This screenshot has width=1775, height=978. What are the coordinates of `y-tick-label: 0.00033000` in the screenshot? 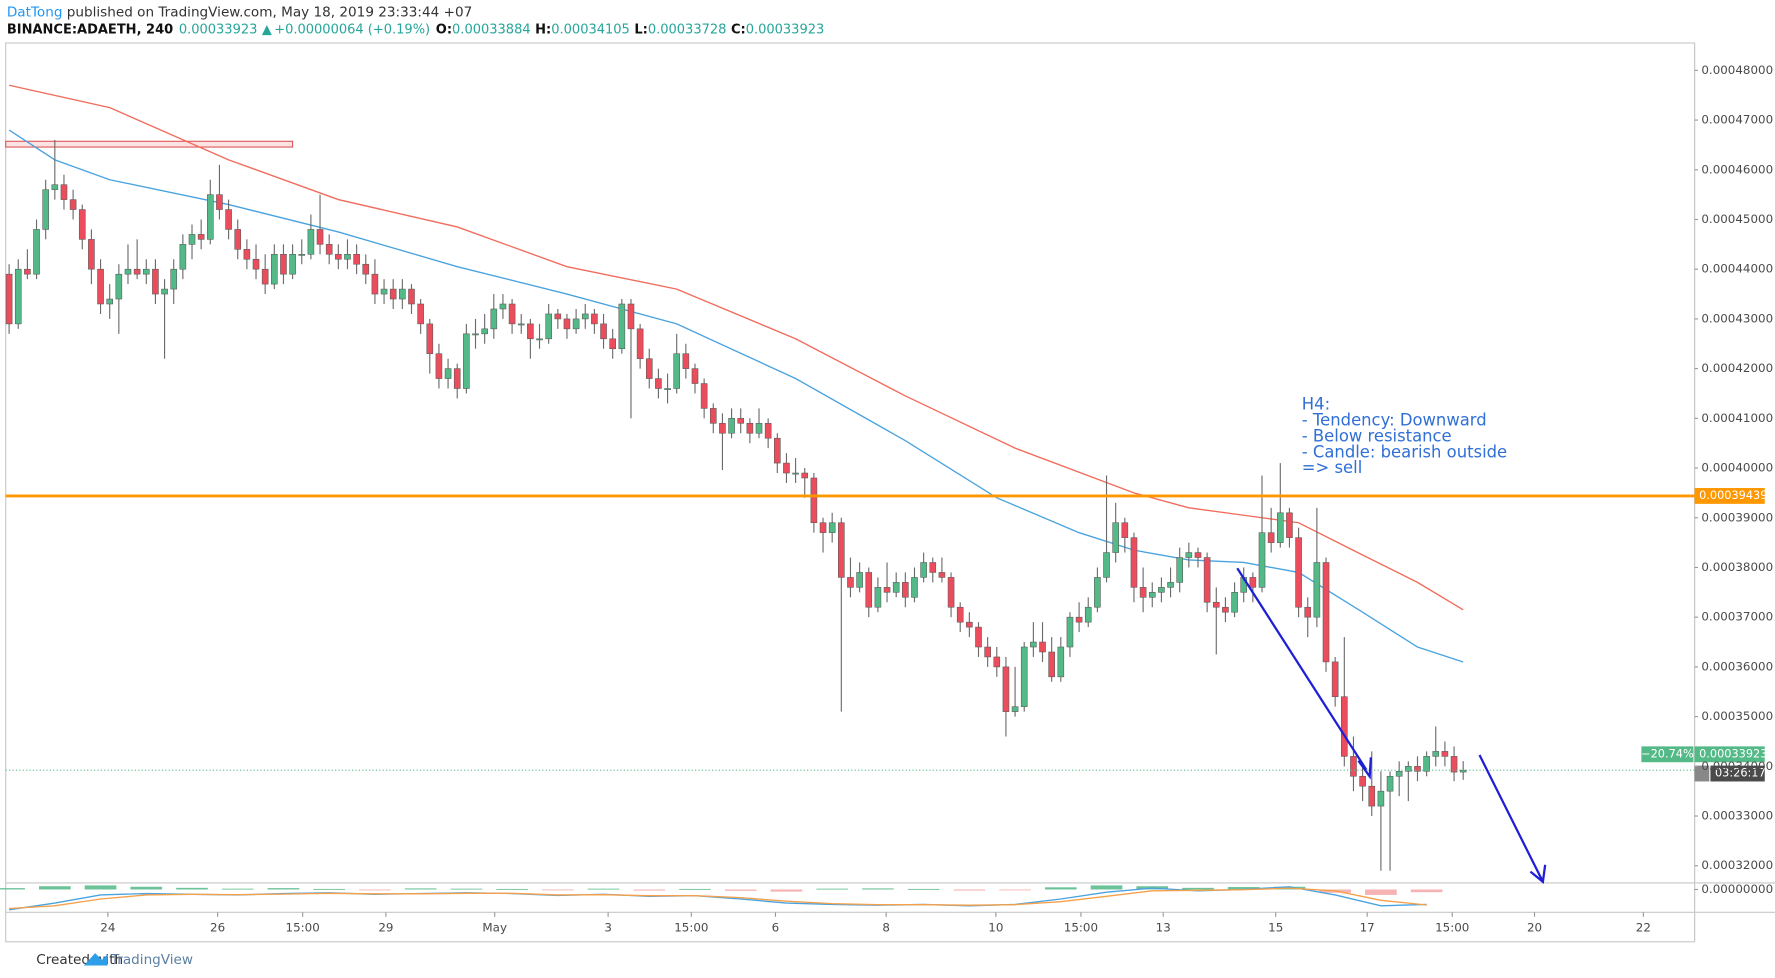 It's located at (1737, 816).